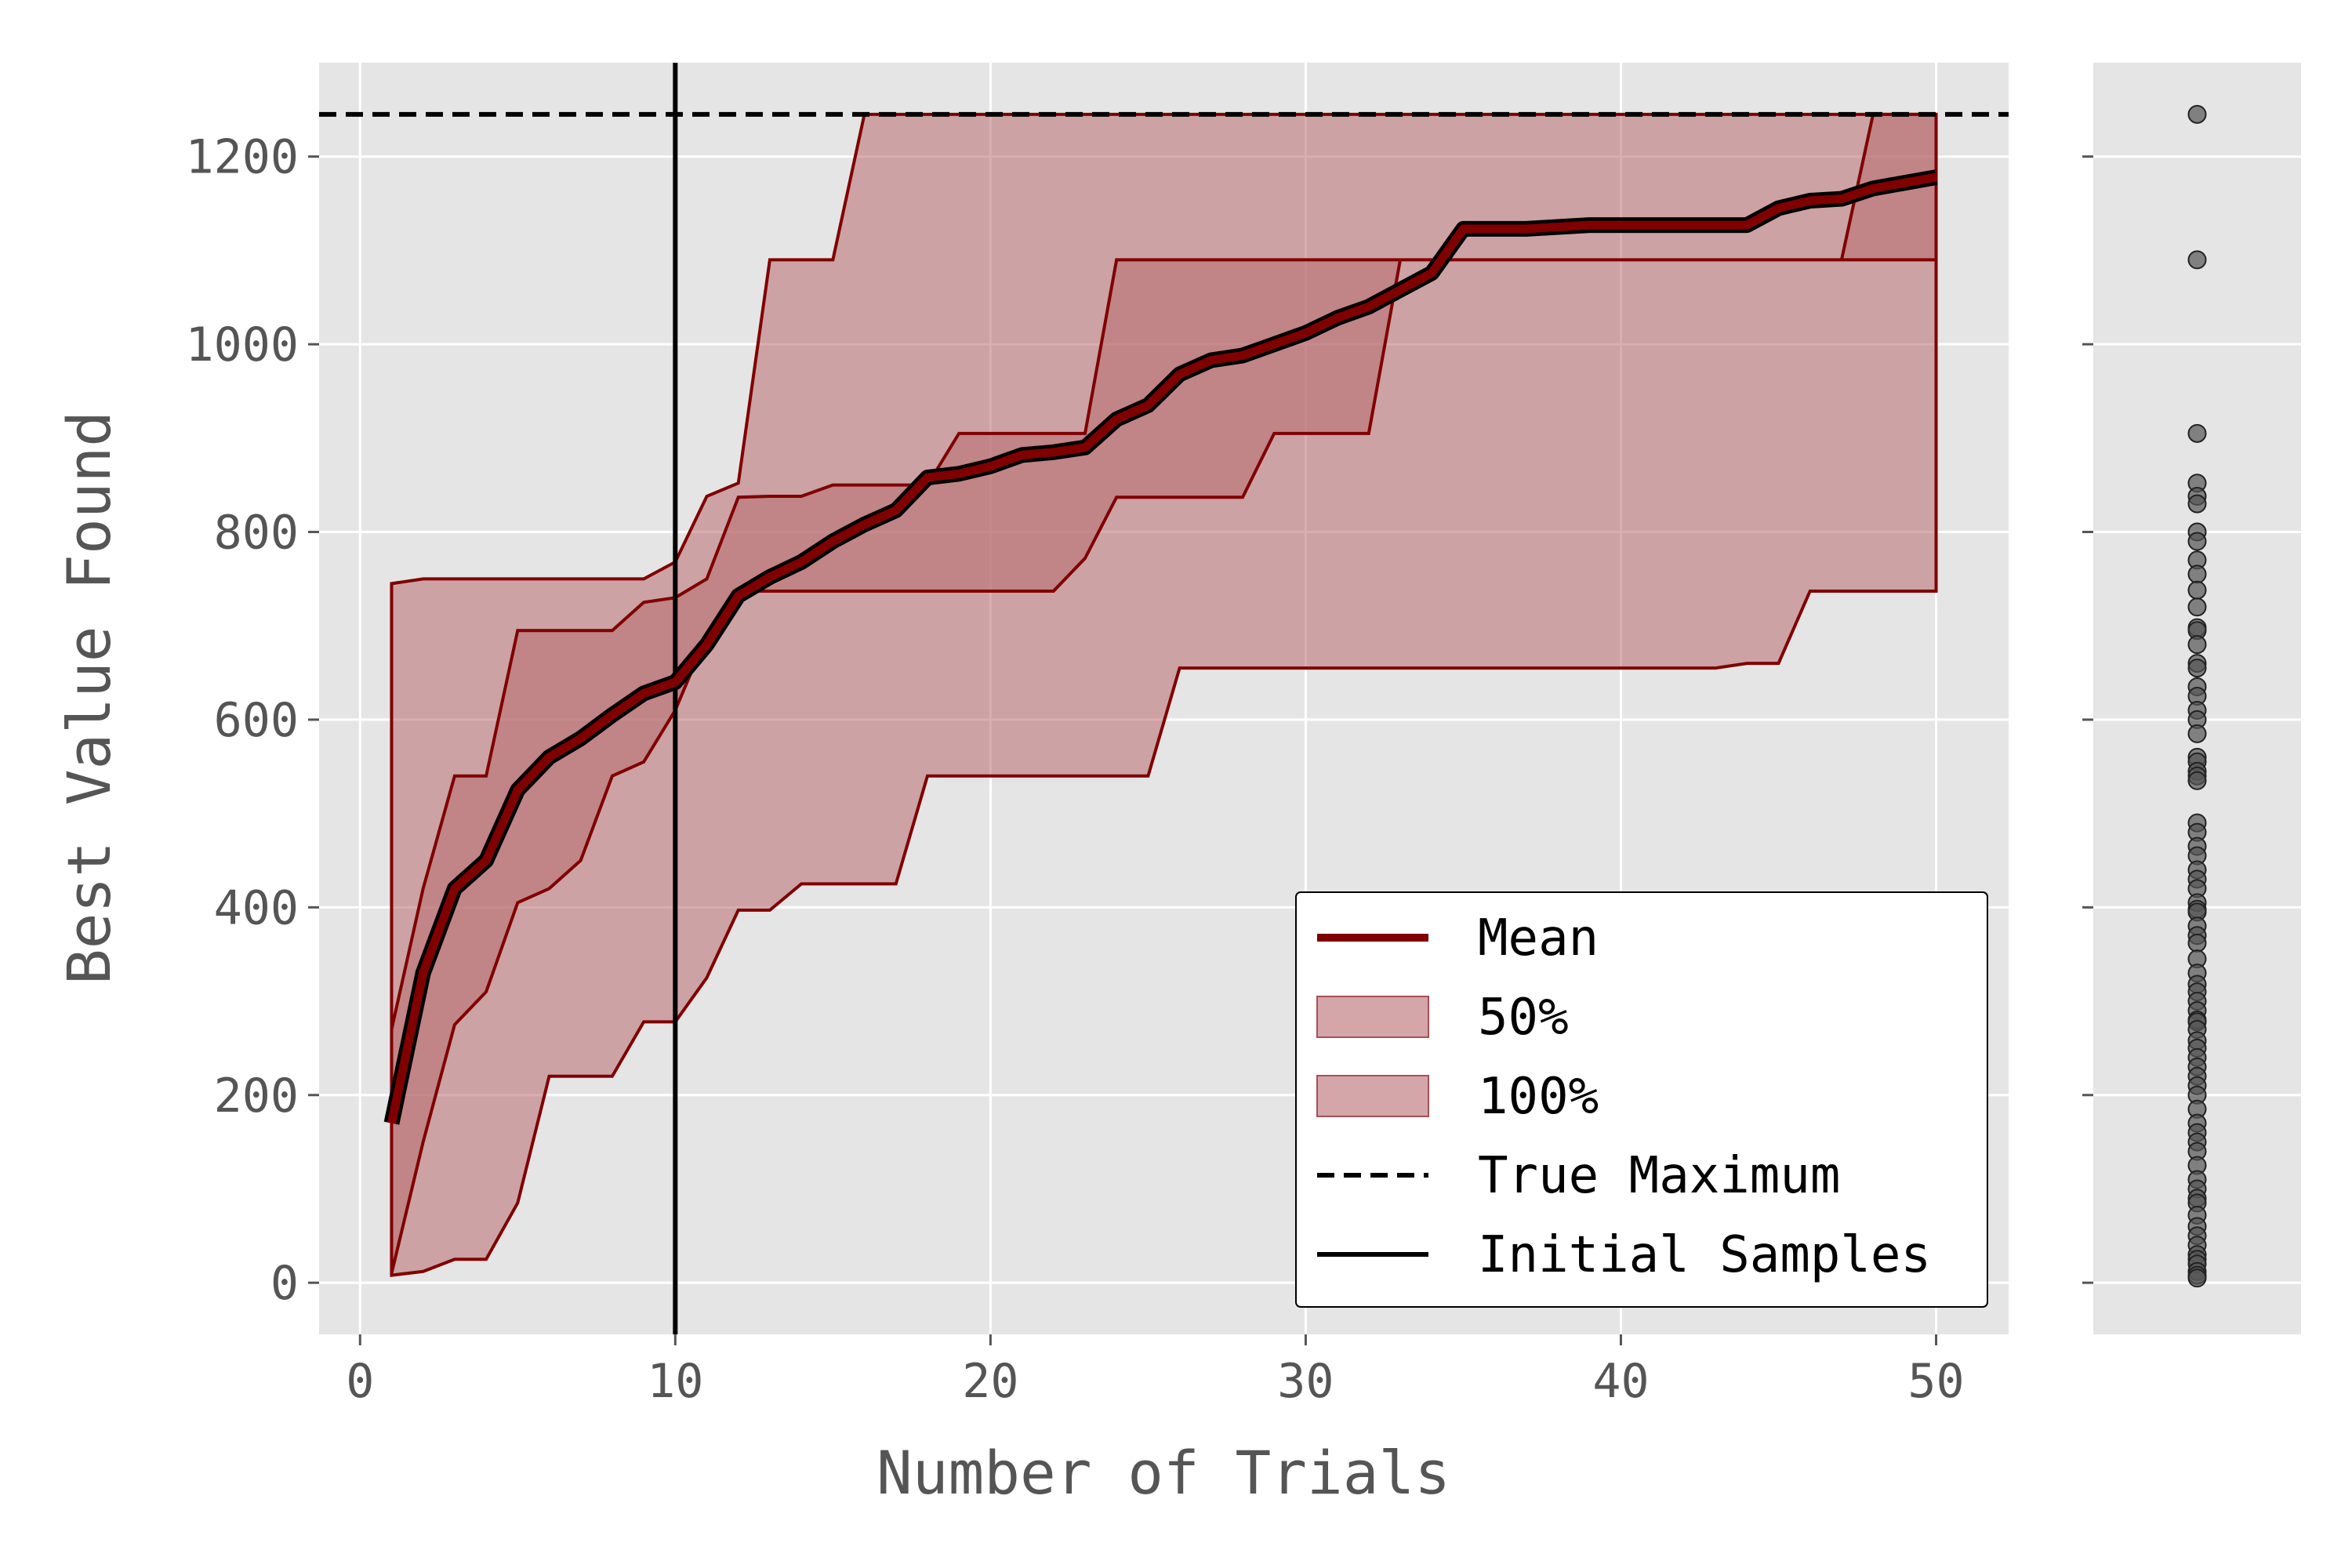 This screenshot has height=1568, width=2352. What do you see at coordinates (256, 533) in the screenshot?
I see `y-tick-label: 800` at bounding box center [256, 533].